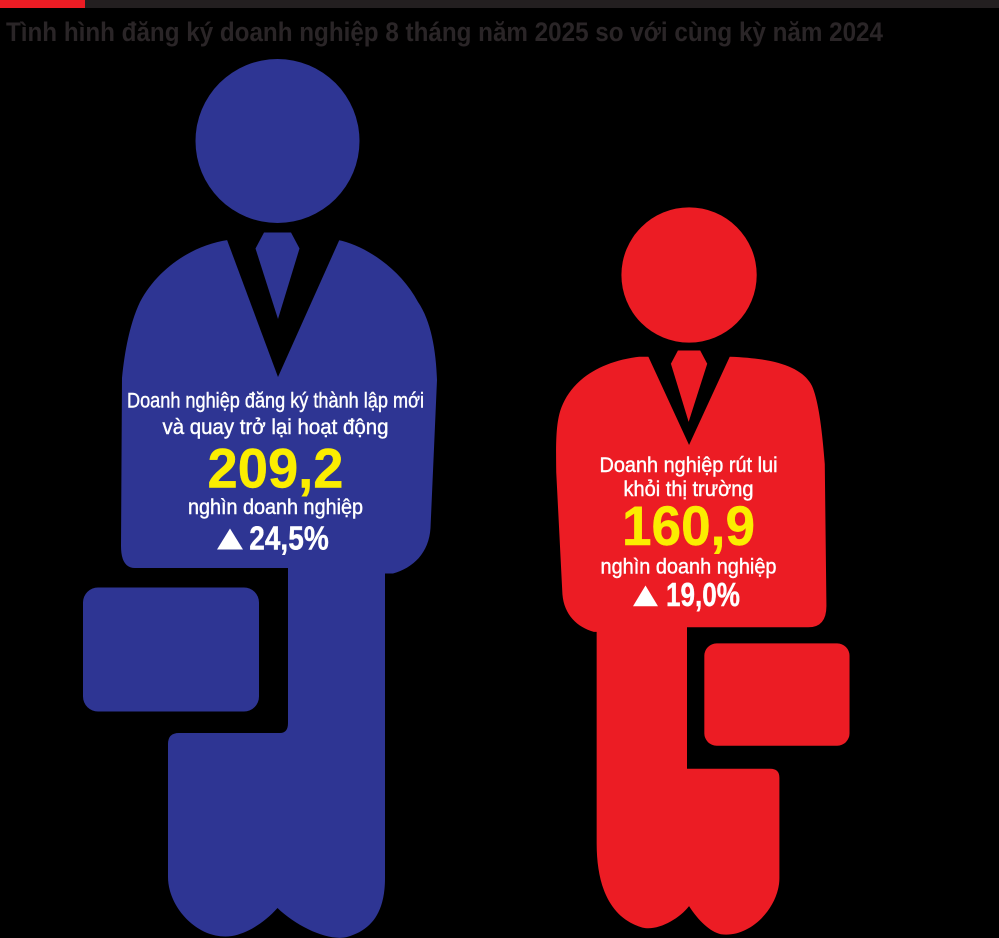 This screenshot has width=999, height=938. I want to click on svg-text: 209,2, so click(276, 468).